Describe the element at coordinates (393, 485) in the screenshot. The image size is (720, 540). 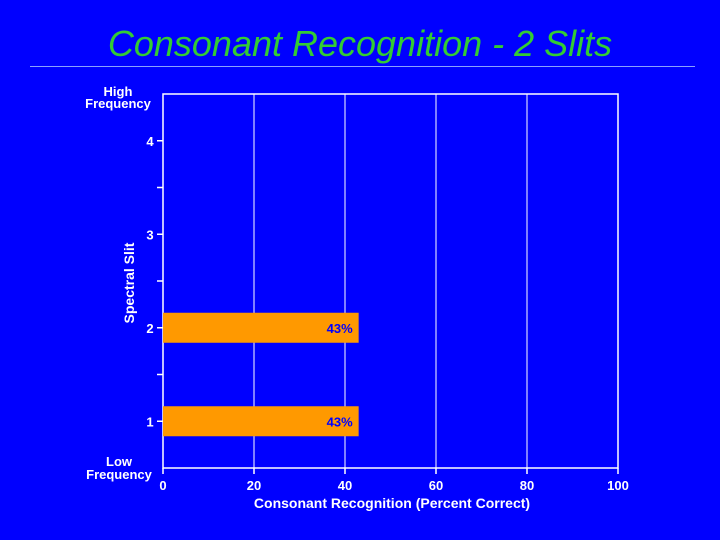
I see `x-tick-labels: 0 20 40 60 80 100` at that location.